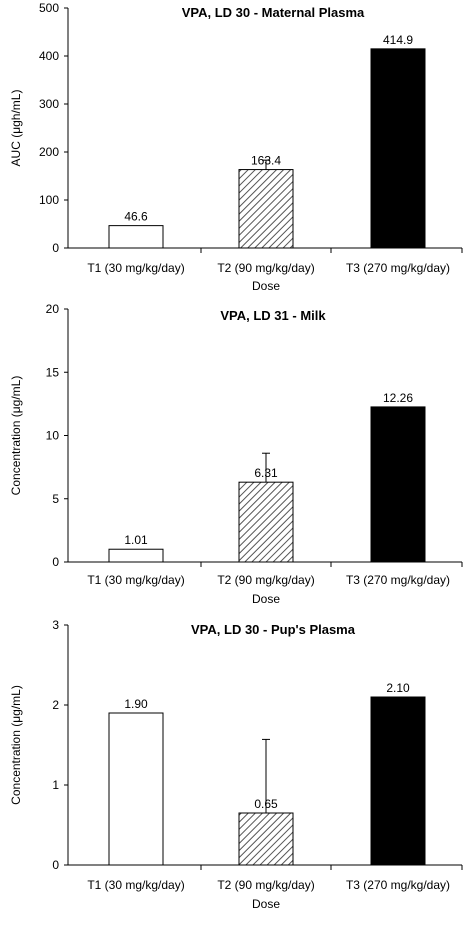  What do you see at coordinates (136, 217) in the screenshot?
I see `data-label: 46.6` at bounding box center [136, 217].